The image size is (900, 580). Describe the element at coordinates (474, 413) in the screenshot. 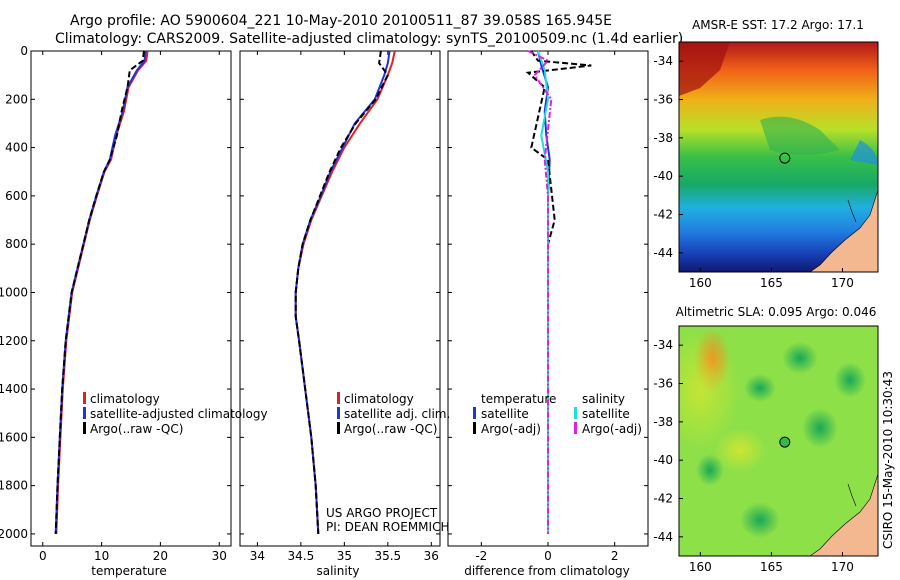

I see `legend-swatch-temp-satellite` at that location.